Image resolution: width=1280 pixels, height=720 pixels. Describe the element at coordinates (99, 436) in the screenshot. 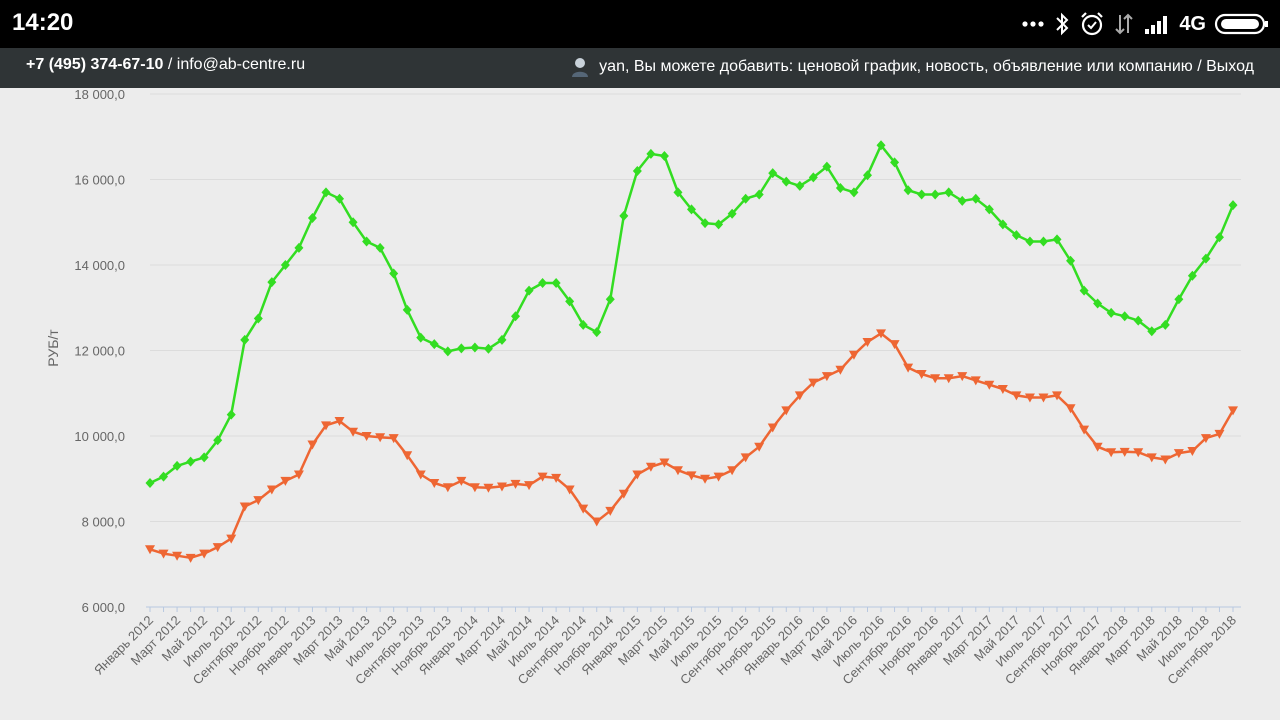

I see `y-tick-label: 10 000,0` at that location.